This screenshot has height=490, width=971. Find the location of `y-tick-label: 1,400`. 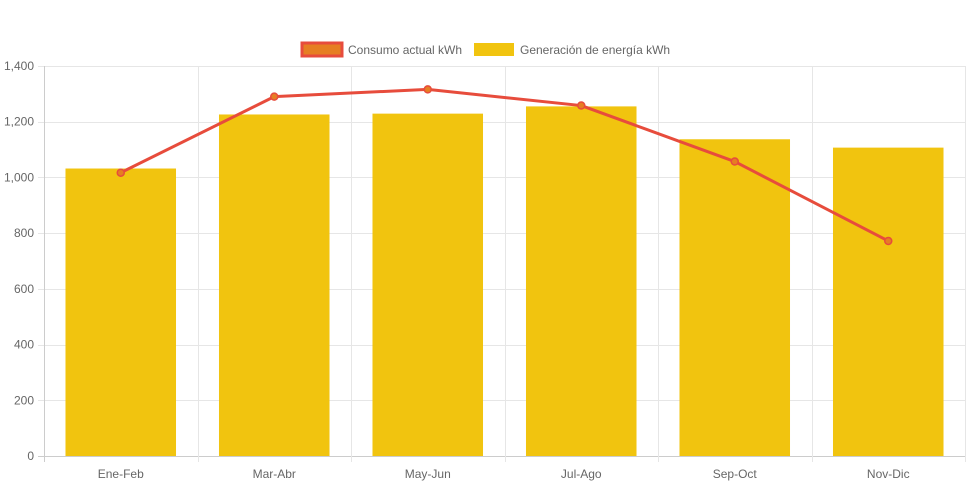

y-tick-label: 1,400 is located at coordinates (19, 66).